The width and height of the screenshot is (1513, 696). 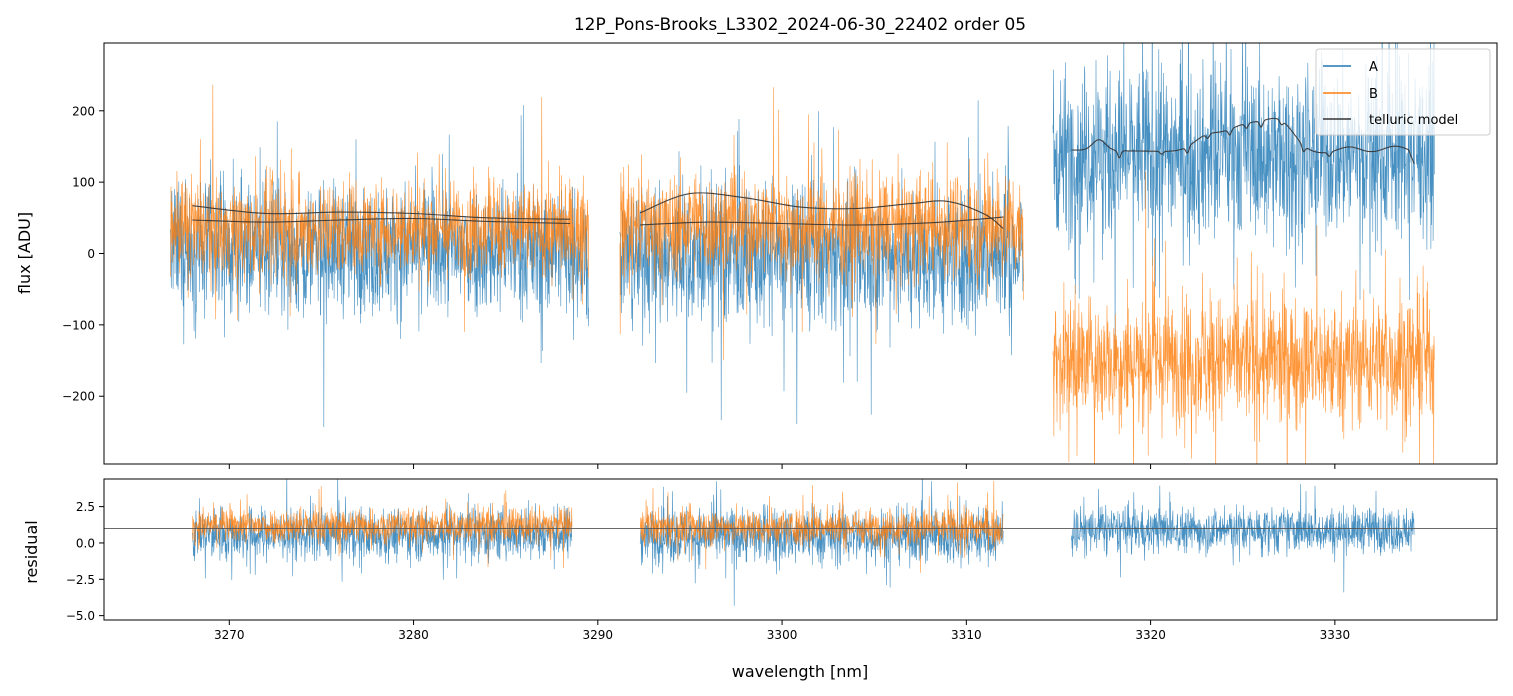 I want to click on legend-frame, so click(x=1403, y=92).